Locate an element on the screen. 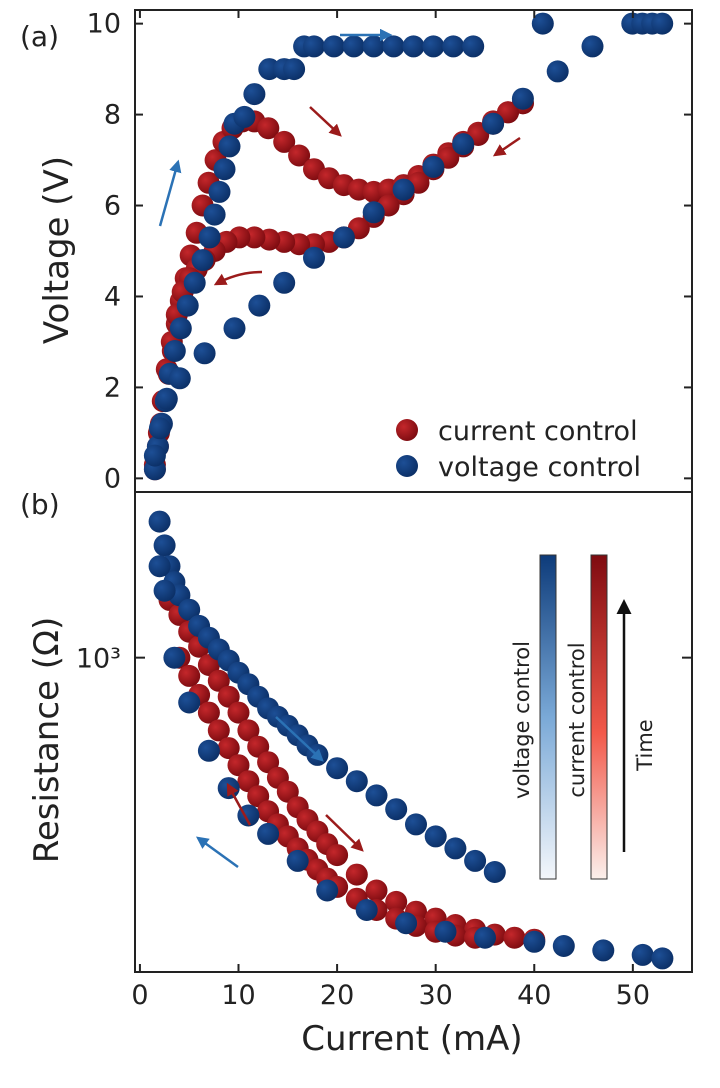 Image resolution: width=720 pixels, height=1088 pixels. time-arrow-label: Time is located at coordinates (645, 745).